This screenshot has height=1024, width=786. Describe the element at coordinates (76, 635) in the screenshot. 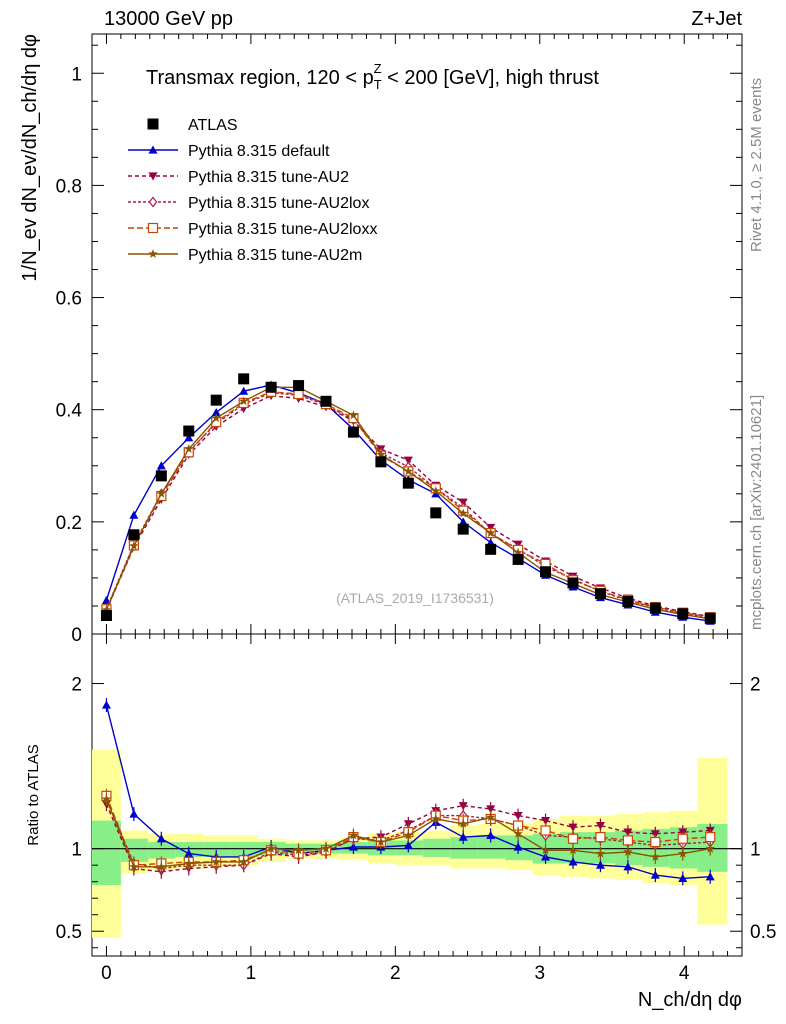

I see `y-tick-label: 0` at that location.